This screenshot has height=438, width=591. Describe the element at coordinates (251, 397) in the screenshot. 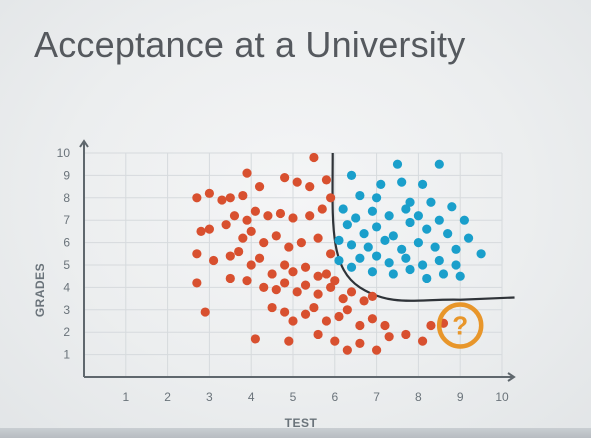

I see `x-tick-label: 4` at that location.